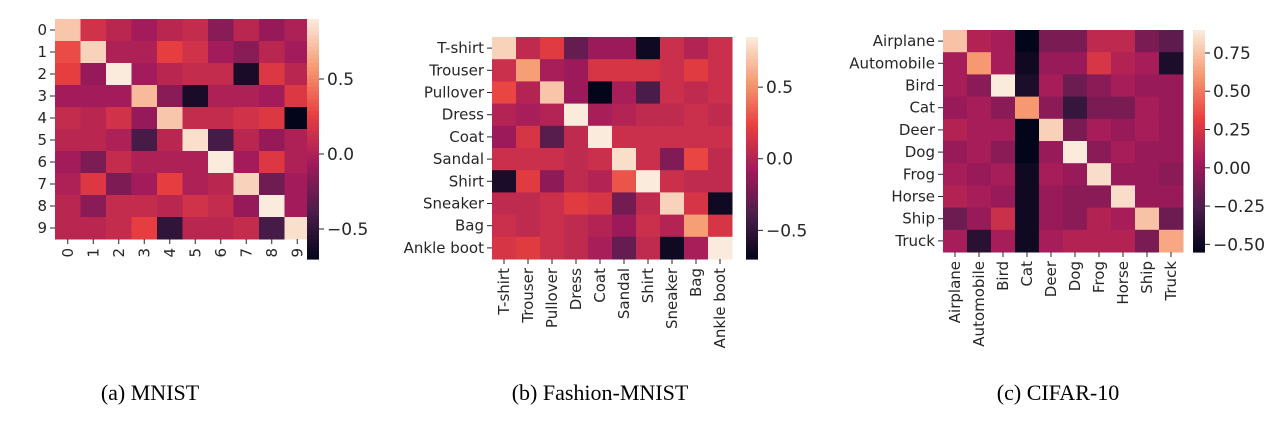  What do you see at coordinates (624, 293) in the screenshot?
I see `x-tick-label: Sandal` at bounding box center [624, 293].